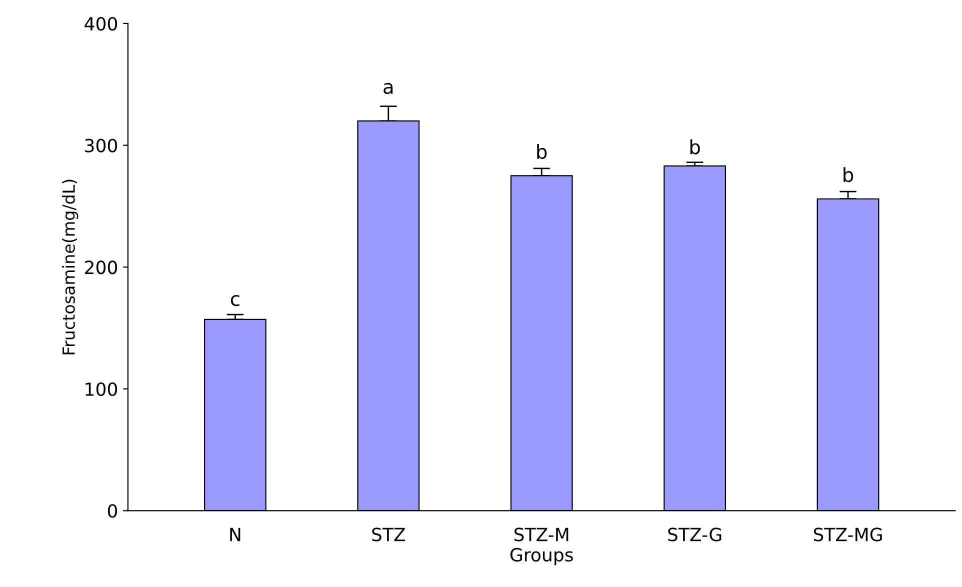 Image resolution: width=962 pixels, height=587 pixels. What do you see at coordinates (848, 535) in the screenshot?
I see `x-tick-label: STZ-MG` at bounding box center [848, 535].